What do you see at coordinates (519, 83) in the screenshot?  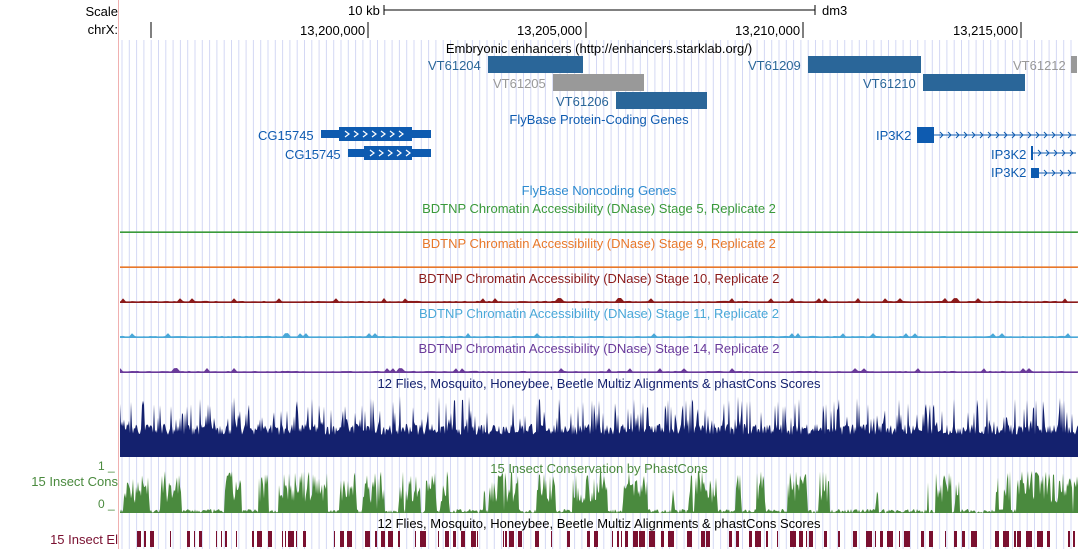 I see `enhancer-label: VT61205` at bounding box center [519, 83].